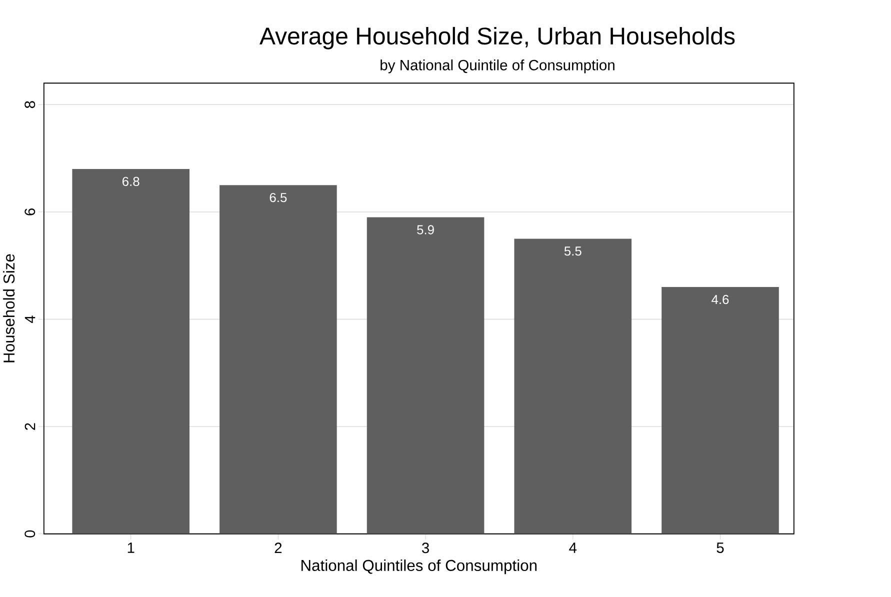  I want to click on data-label: 5.9, so click(425, 229).